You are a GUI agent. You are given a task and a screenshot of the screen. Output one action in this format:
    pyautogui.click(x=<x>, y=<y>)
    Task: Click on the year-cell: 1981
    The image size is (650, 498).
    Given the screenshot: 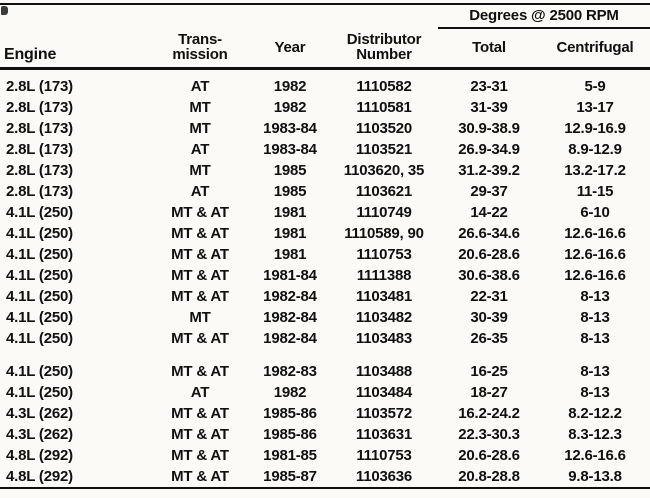 What is the action you would take?
    pyautogui.click(x=290, y=233)
    